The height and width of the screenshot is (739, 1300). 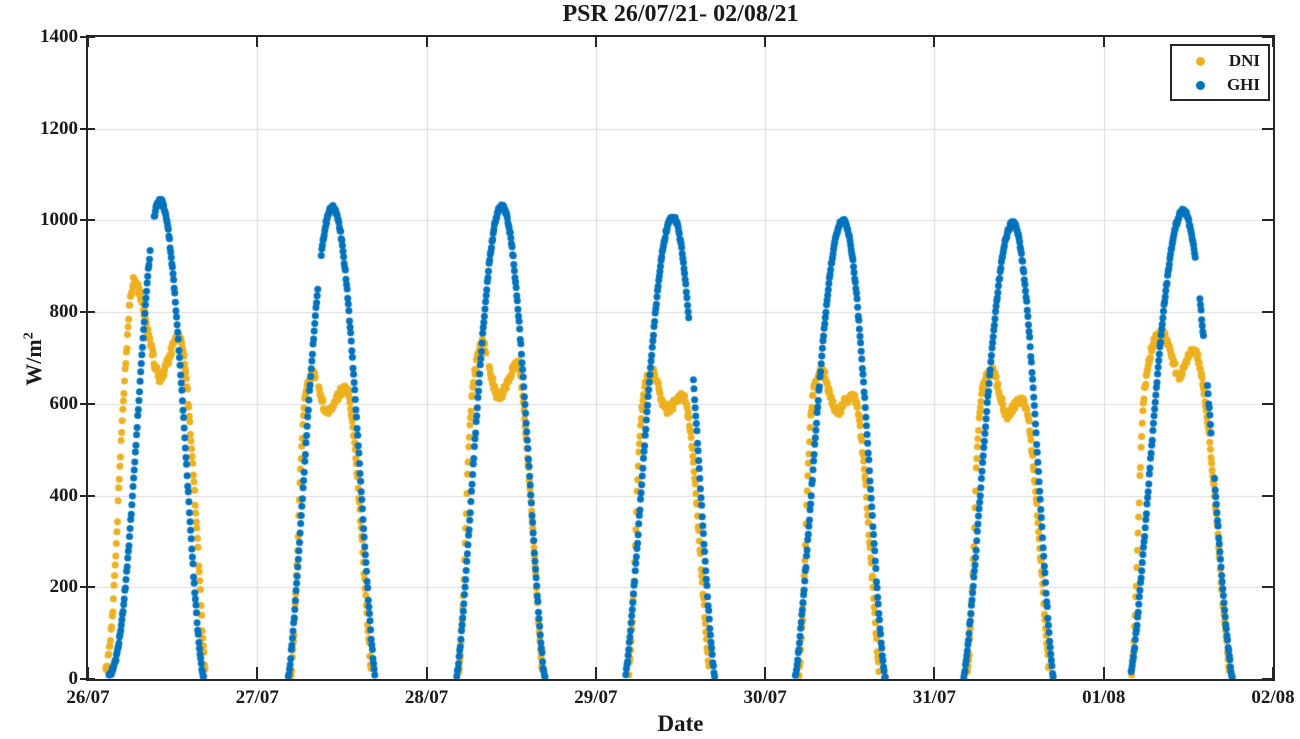 What do you see at coordinates (59, 36) in the screenshot?
I see `y-tick-label: 1400` at bounding box center [59, 36].